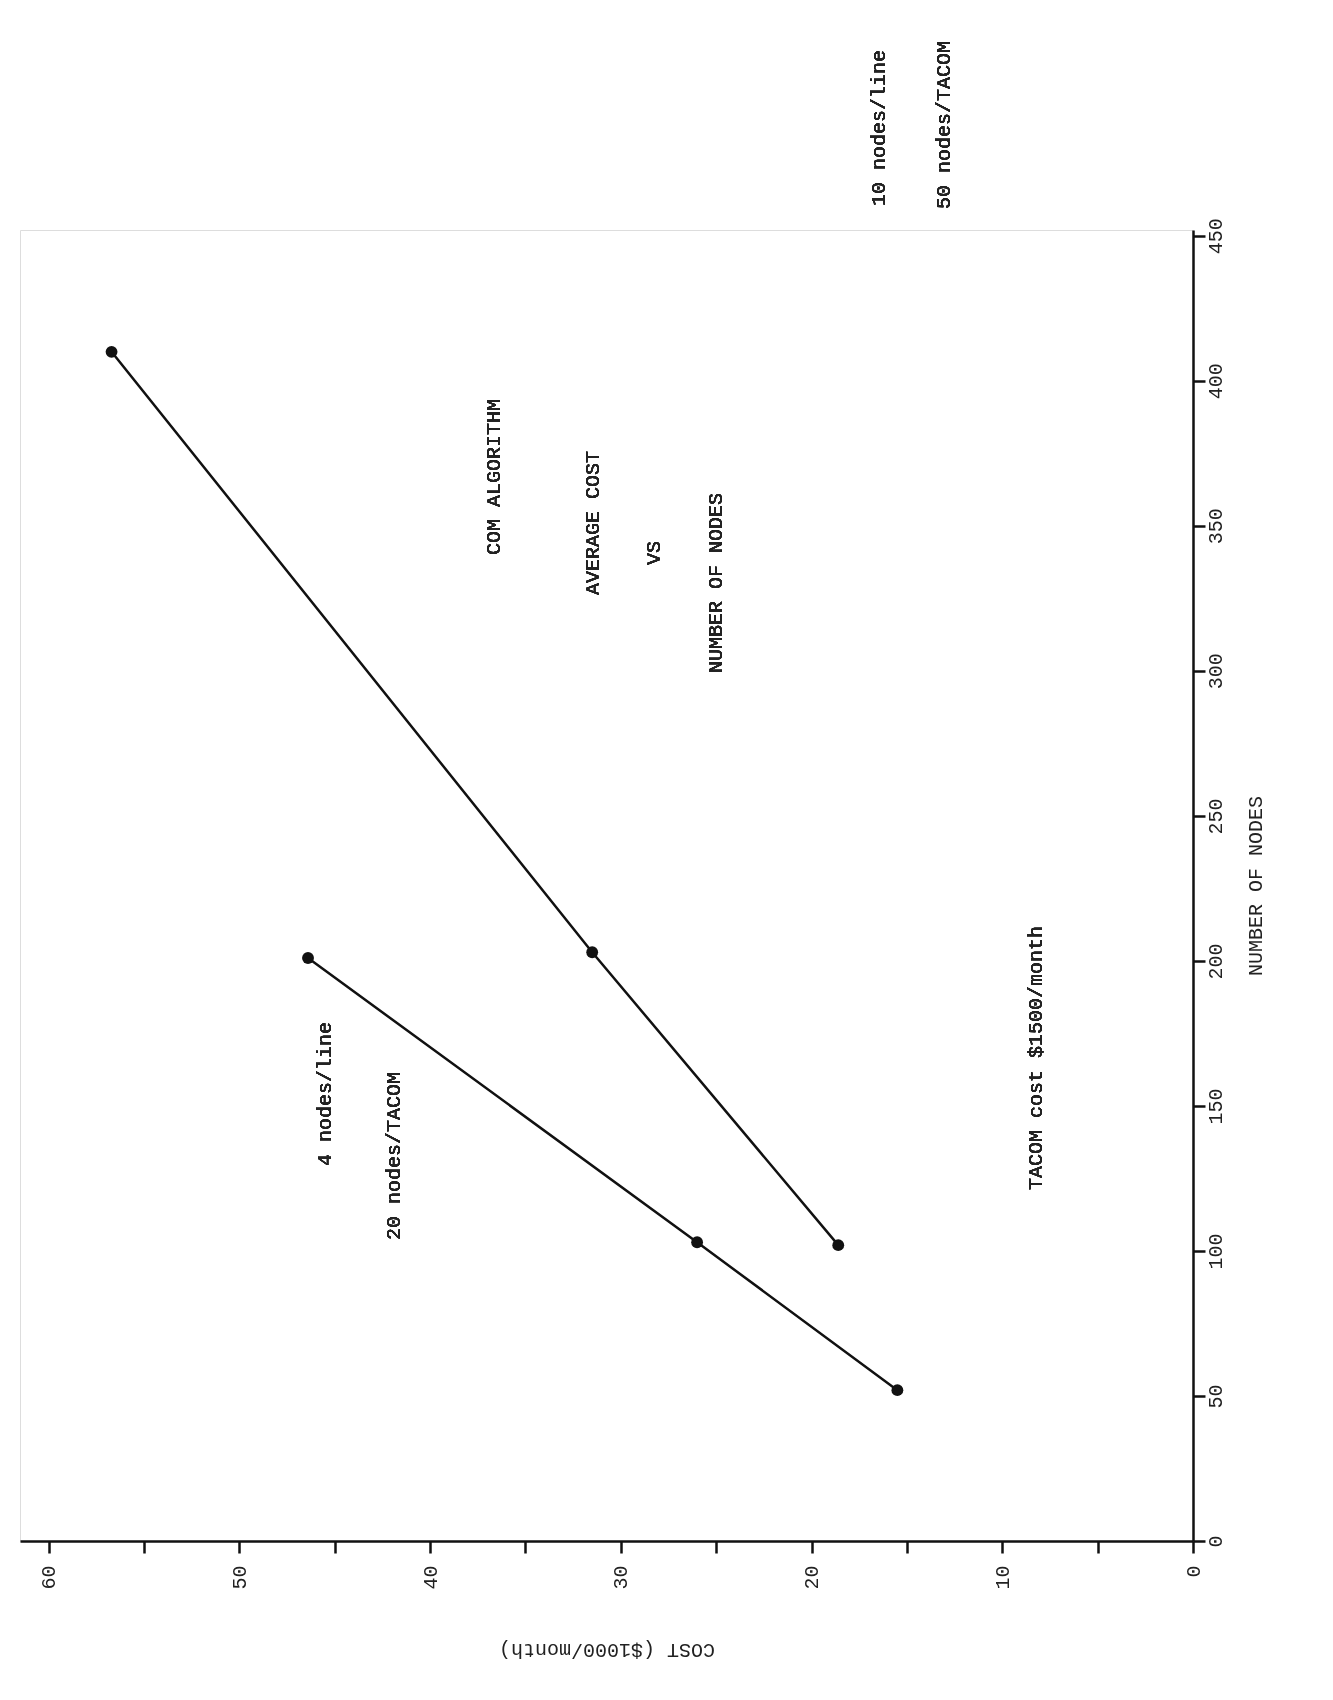 The width and height of the screenshot is (1333, 1700). I want to click on y-tick-label: 0, so click(1216, 1541).